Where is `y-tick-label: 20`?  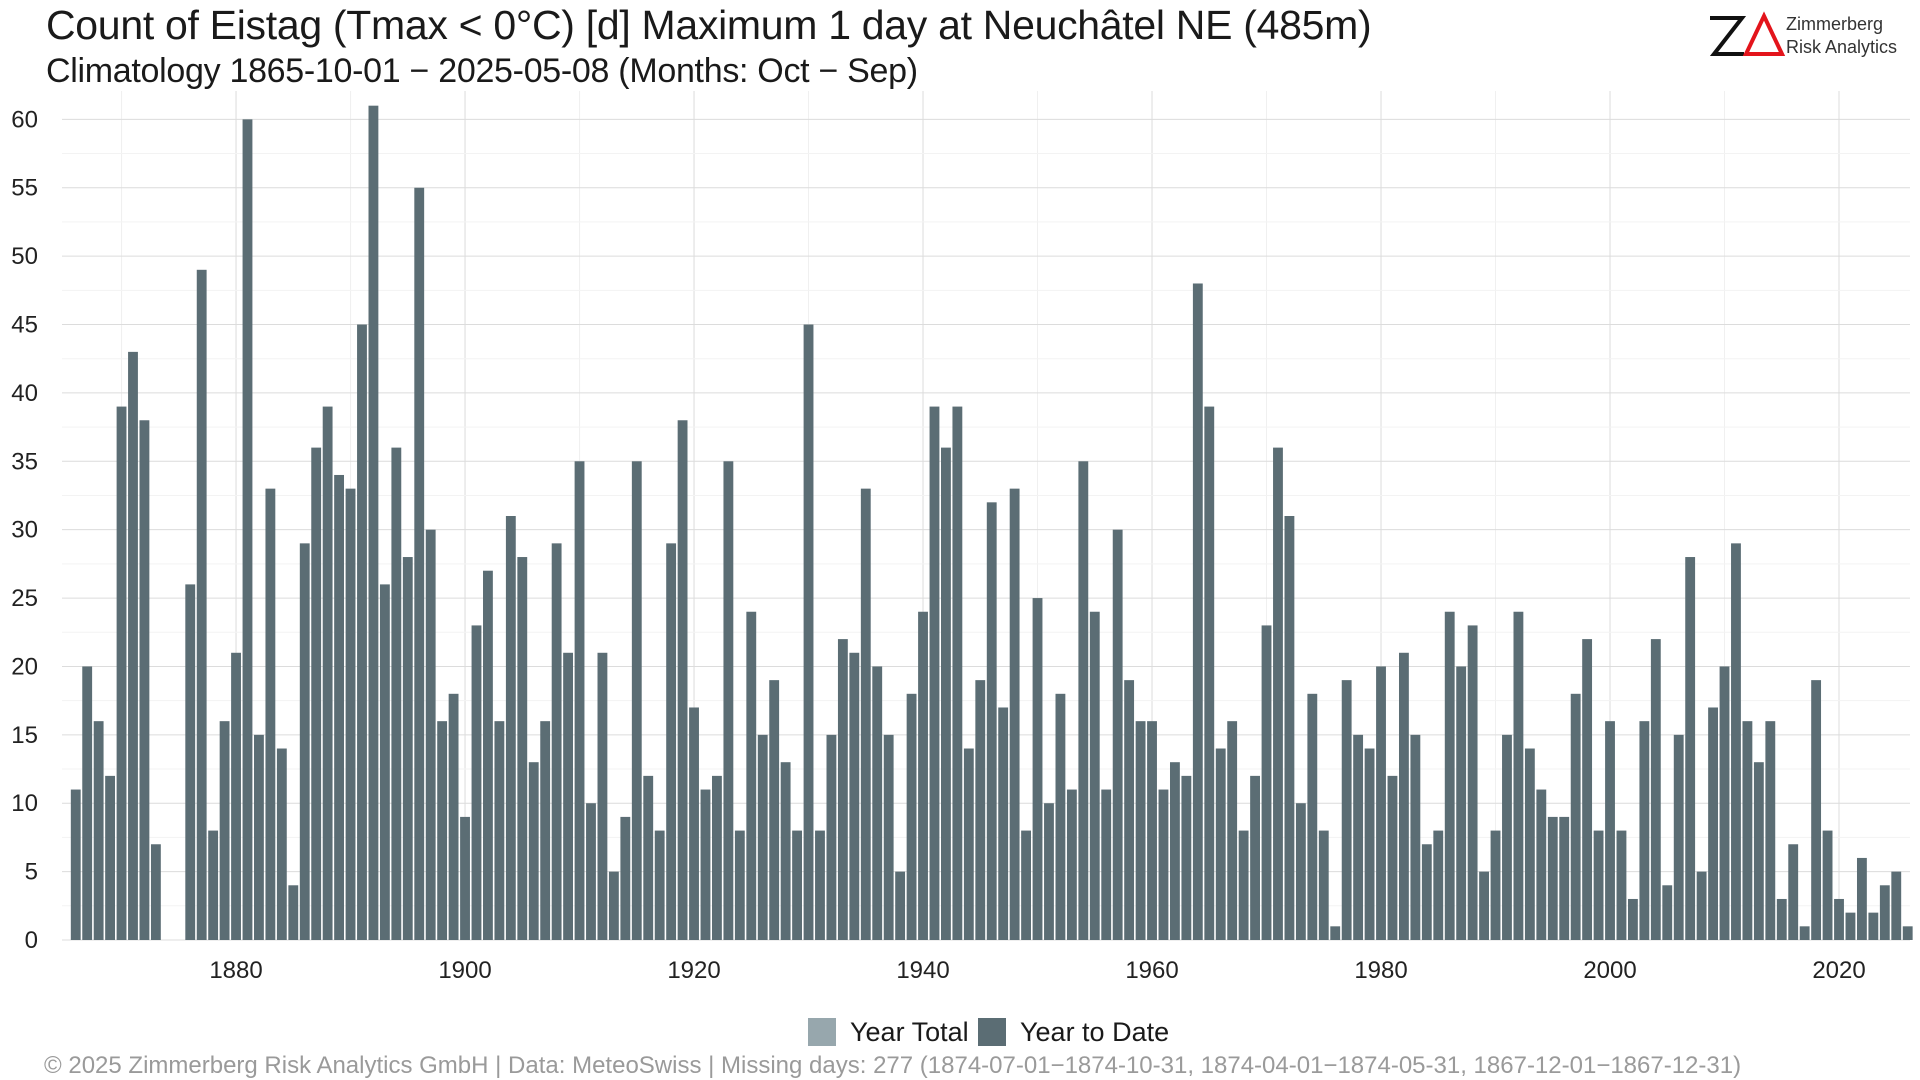 y-tick-label: 20 is located at coordinates (24, 666).